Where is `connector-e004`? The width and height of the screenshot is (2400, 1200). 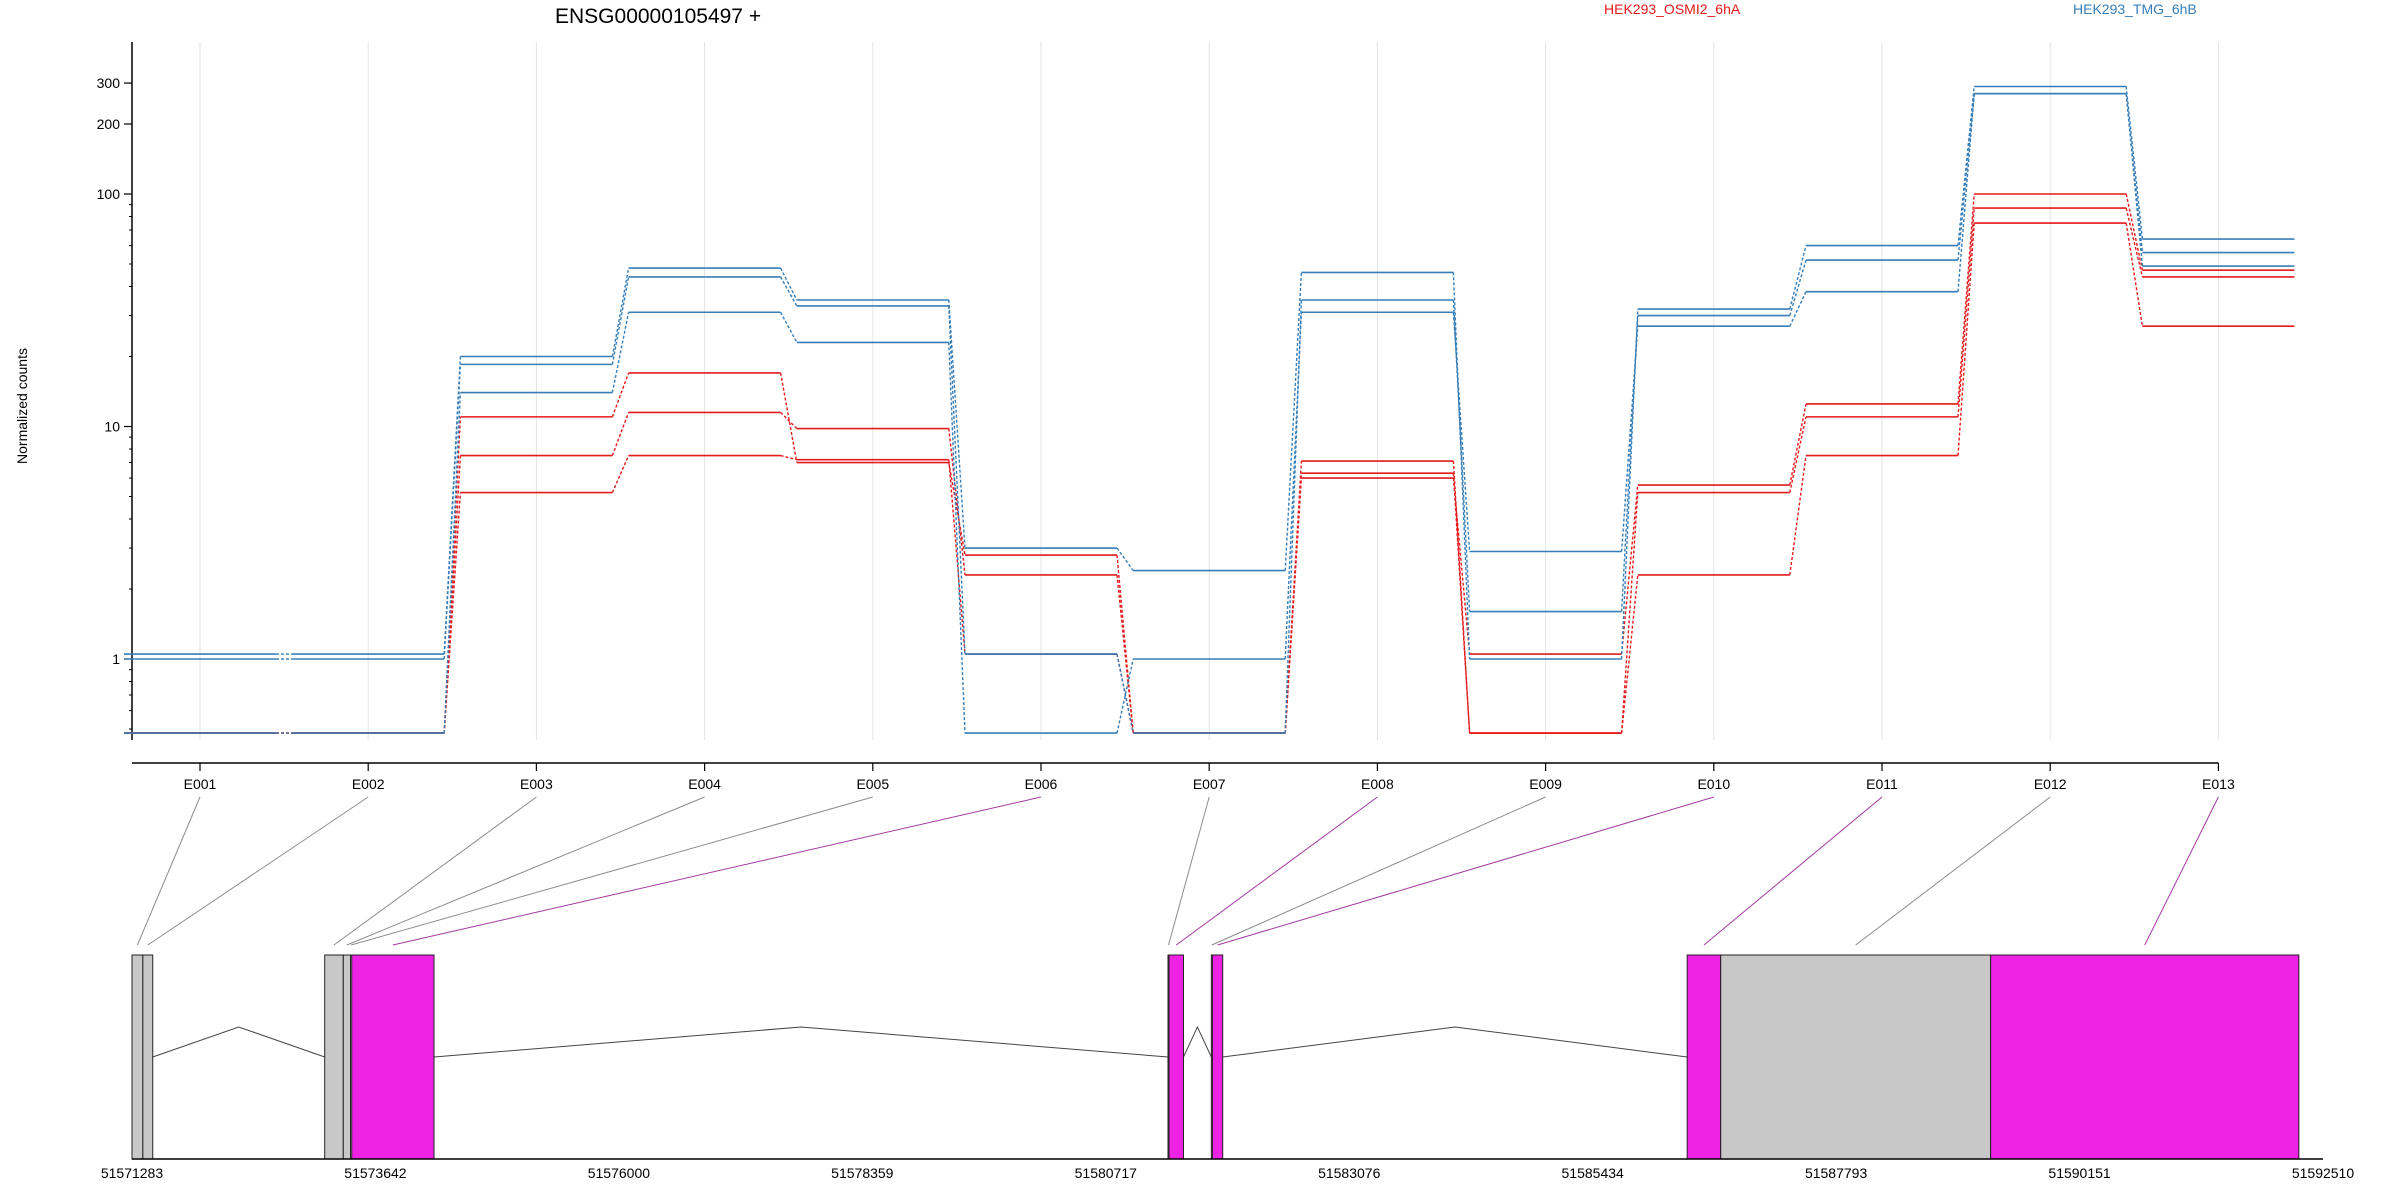
connector-e004 is located at coordinates (525, 871).